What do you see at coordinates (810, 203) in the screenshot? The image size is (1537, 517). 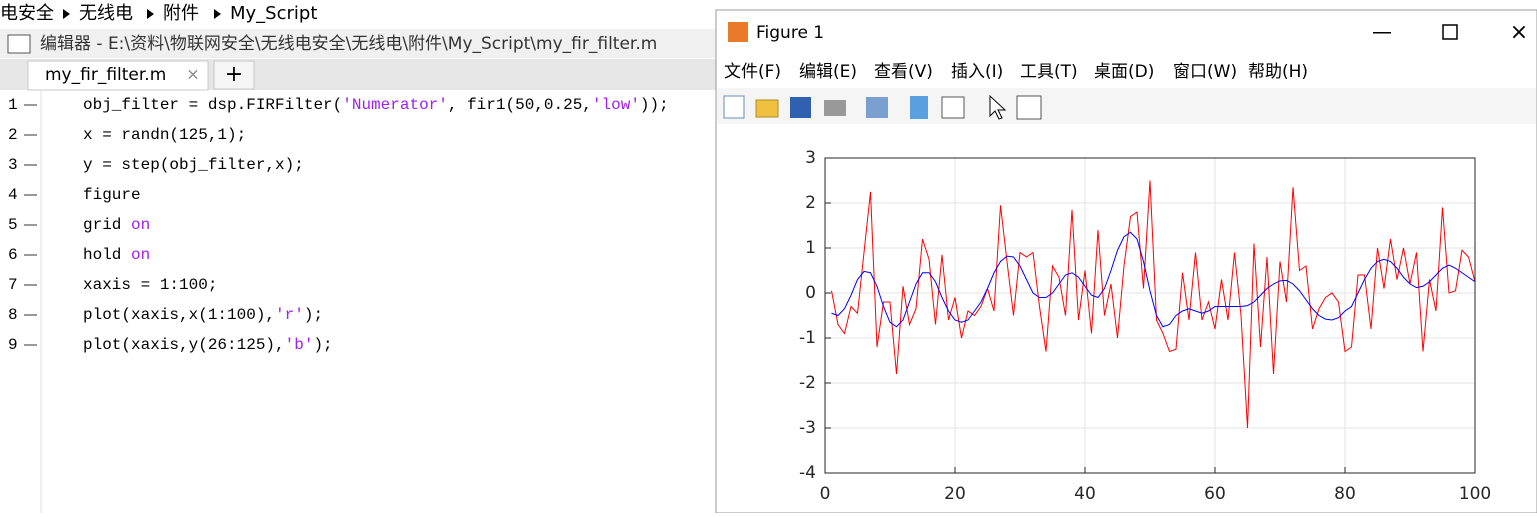 I see `y-tick-label: 2` at bounding box center [810, 203].